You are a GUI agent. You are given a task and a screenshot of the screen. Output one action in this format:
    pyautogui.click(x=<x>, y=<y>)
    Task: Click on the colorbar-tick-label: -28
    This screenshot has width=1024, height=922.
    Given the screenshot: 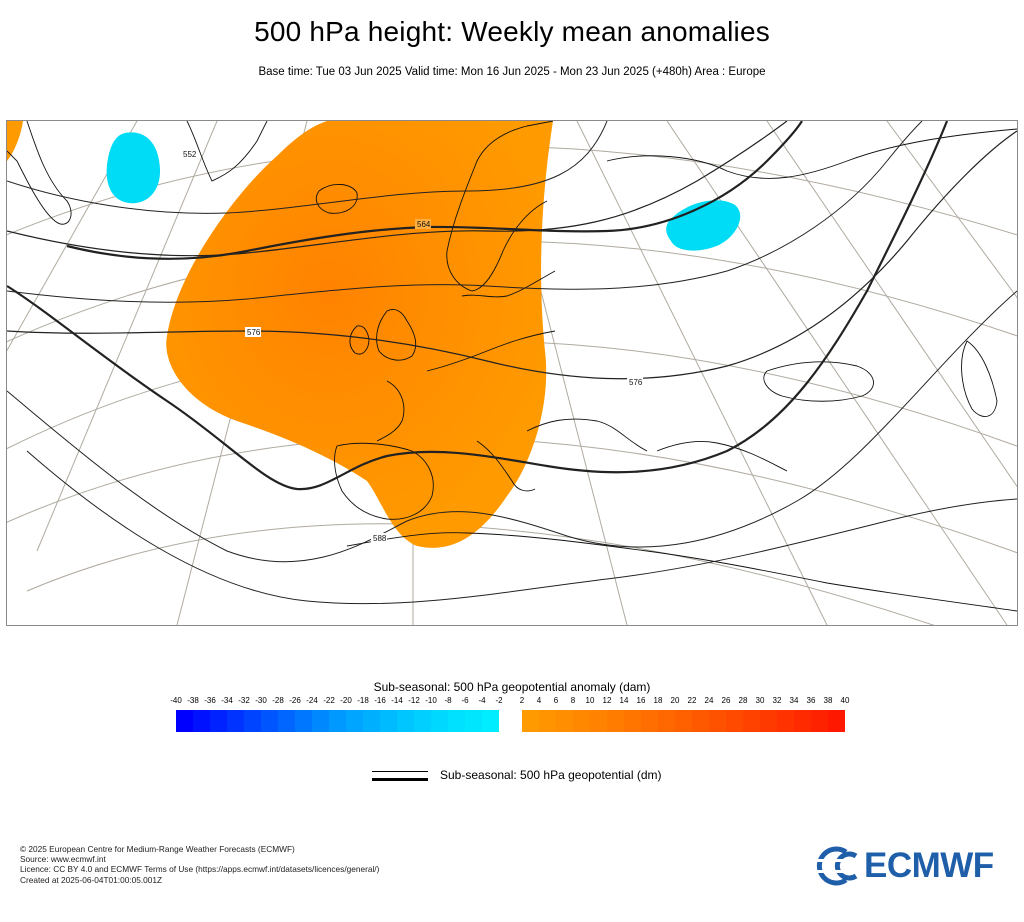 What is the action you would take?
    pyautogui.click(x=278, y=700)
    